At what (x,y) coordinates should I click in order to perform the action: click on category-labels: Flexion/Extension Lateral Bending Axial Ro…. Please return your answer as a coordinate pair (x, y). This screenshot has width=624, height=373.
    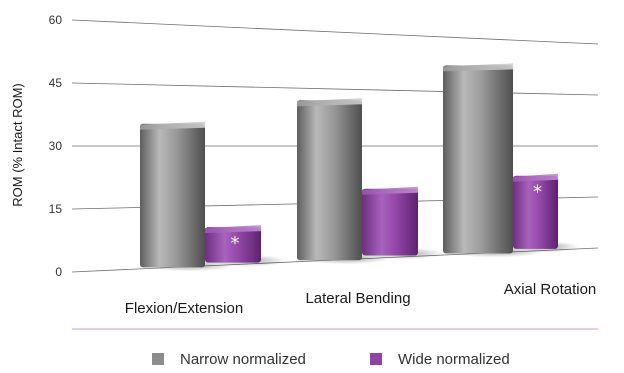
    Looking at the image, I should click on (360, 299).